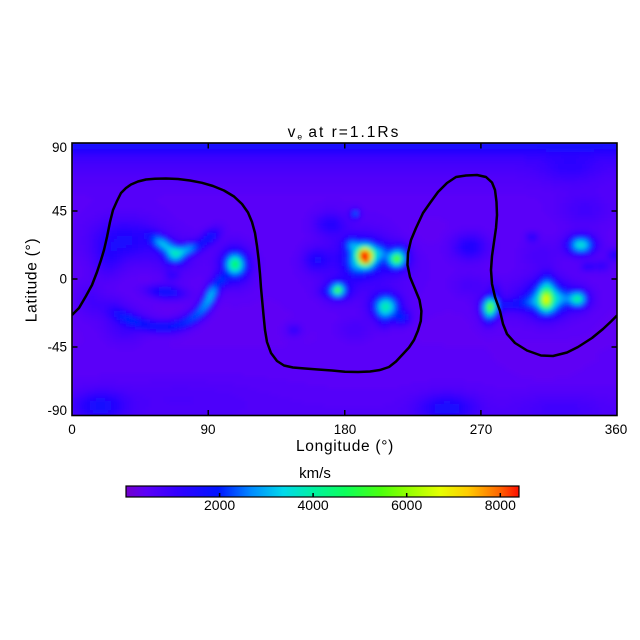  Describe the element at coordinates (344, 133) in the screenshot. I see `svg-text: ve at r=1.1Rs` at that location.